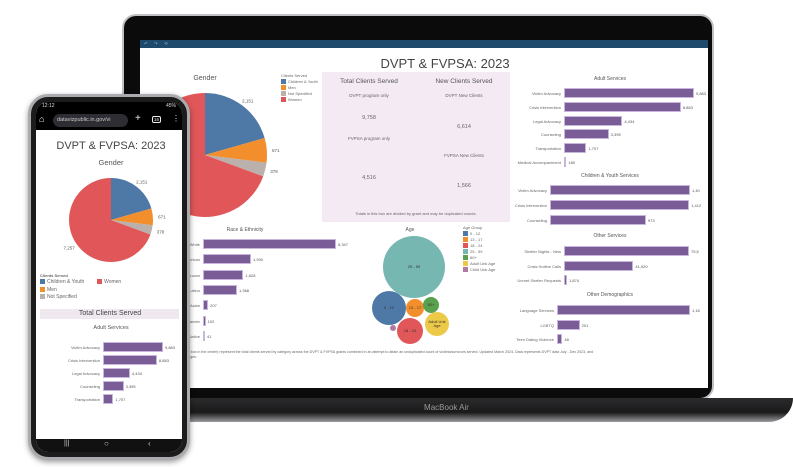 The width and height of the screenshot is (793, 467). I want to click on bubble-label: 13 - 17, so click(415, 307).